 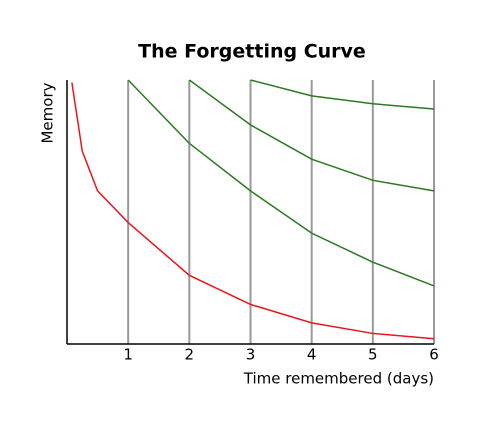 What do you see at coordinates (373, 355) in the screenshot?
I see `x-tick-label: 5` at bounding box center [373, 355].